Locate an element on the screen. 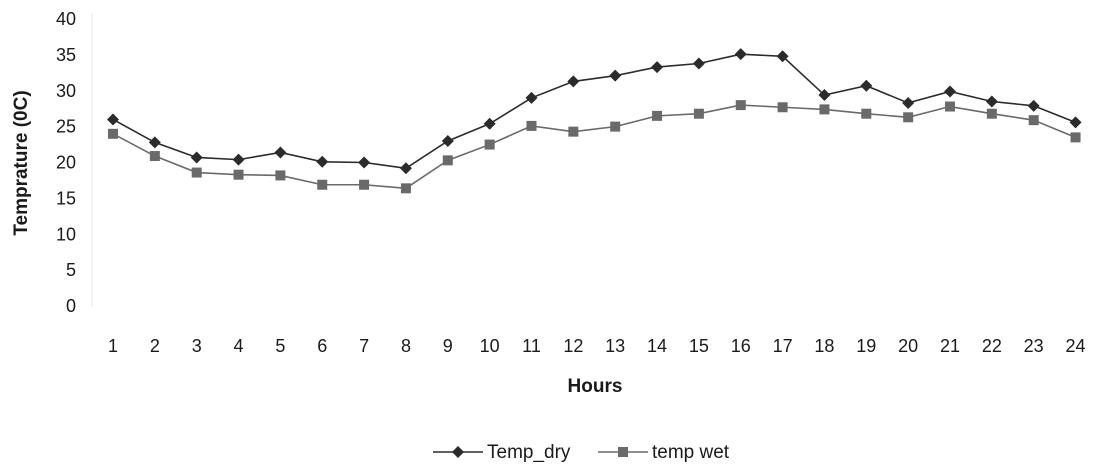  x-tick-label: 3 is located at coordinates (197, 346).